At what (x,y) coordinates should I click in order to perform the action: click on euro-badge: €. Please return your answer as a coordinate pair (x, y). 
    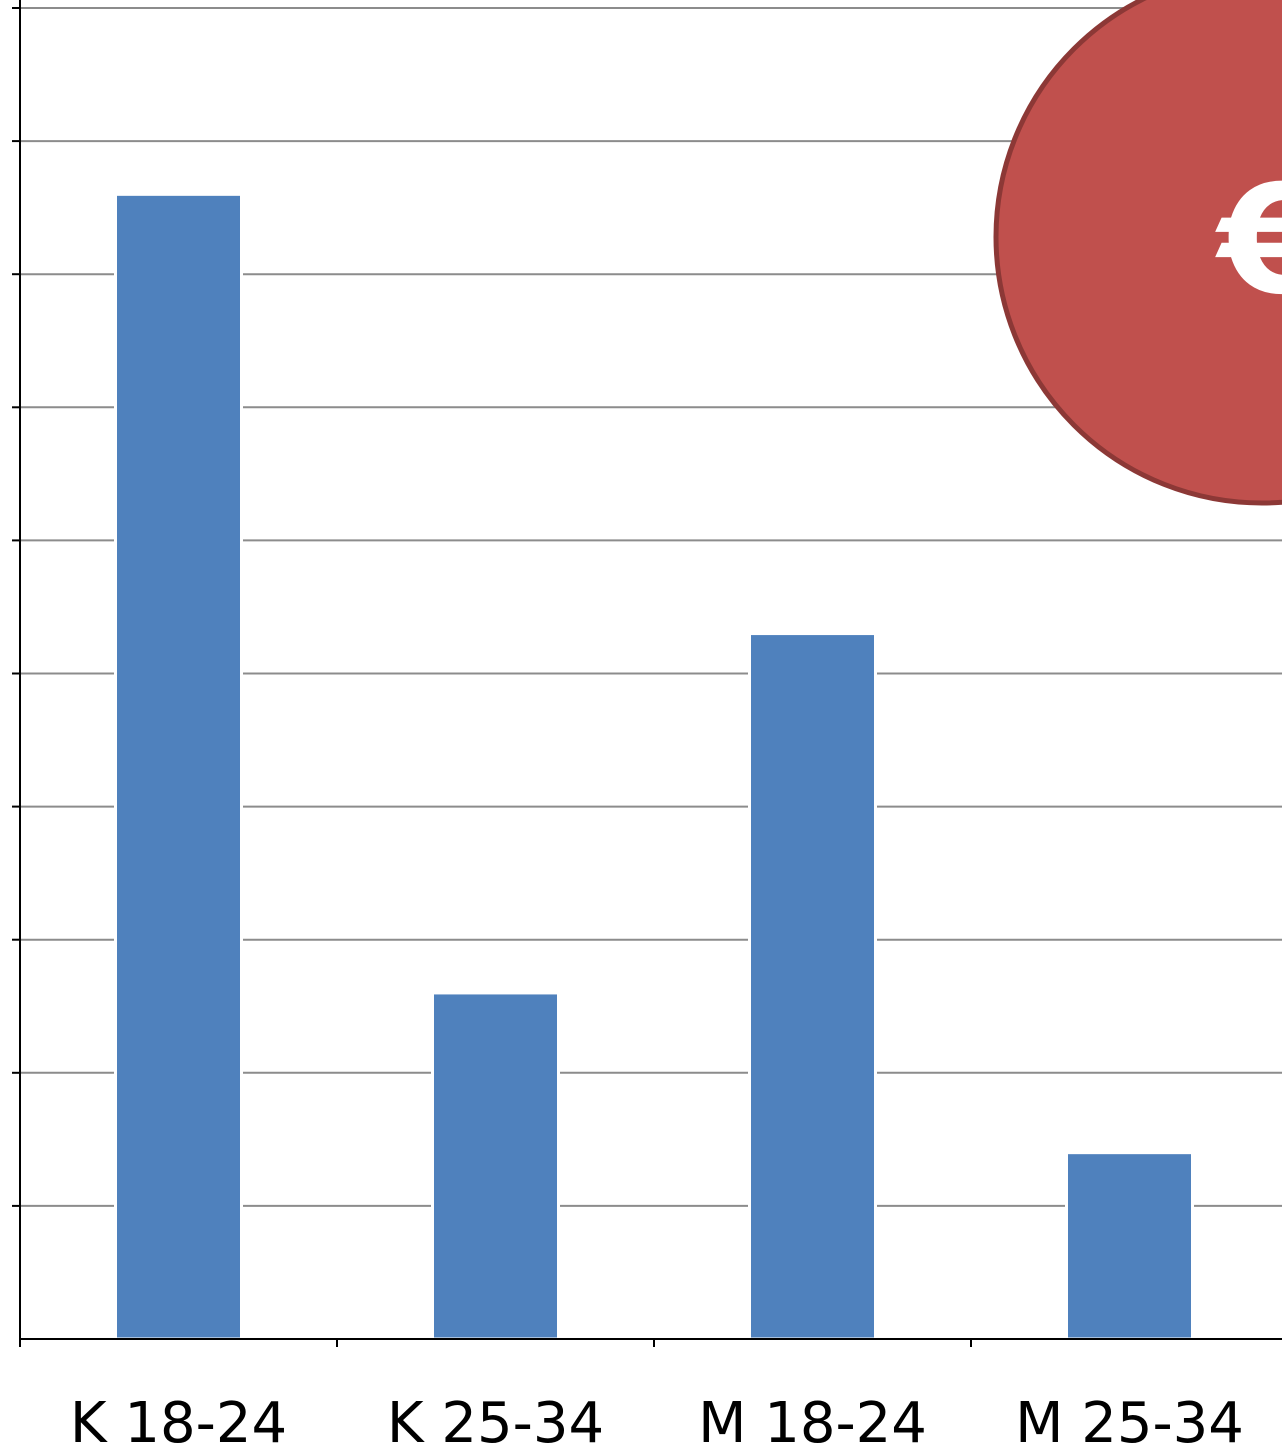
    Looking at the image, I should click on (1137, 253).